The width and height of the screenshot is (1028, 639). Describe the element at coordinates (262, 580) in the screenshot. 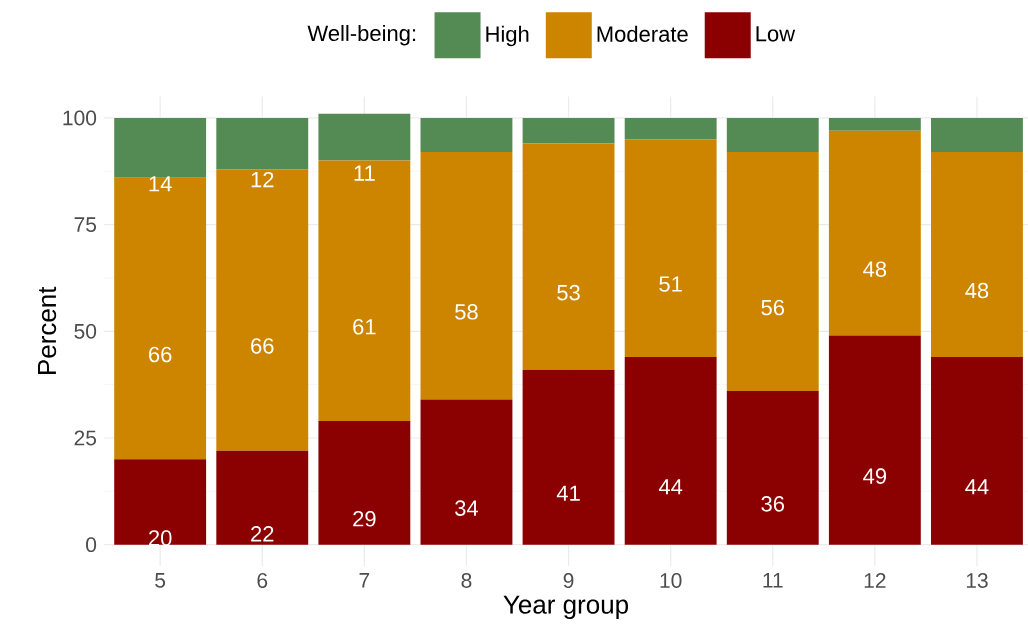

I see `x-tick-label: 6` at that location.